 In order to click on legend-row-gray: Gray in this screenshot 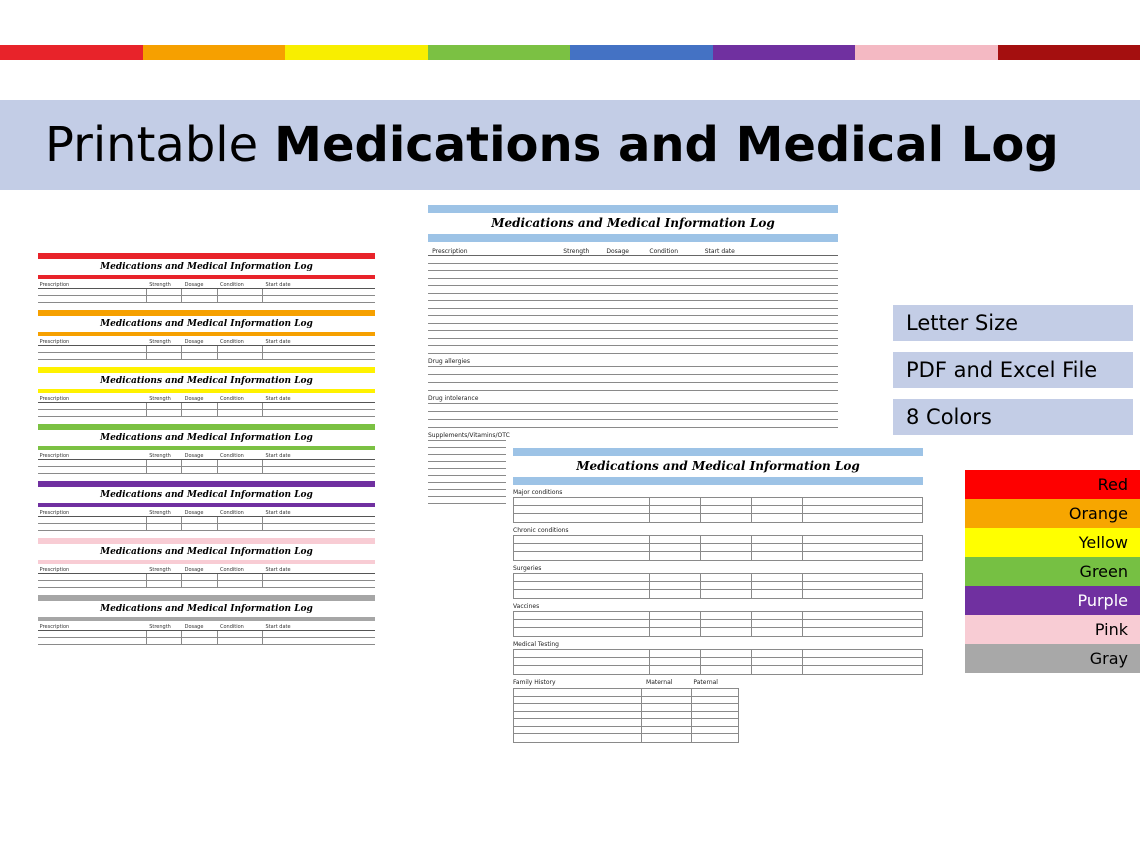, I will do `click(1052, 658)`.